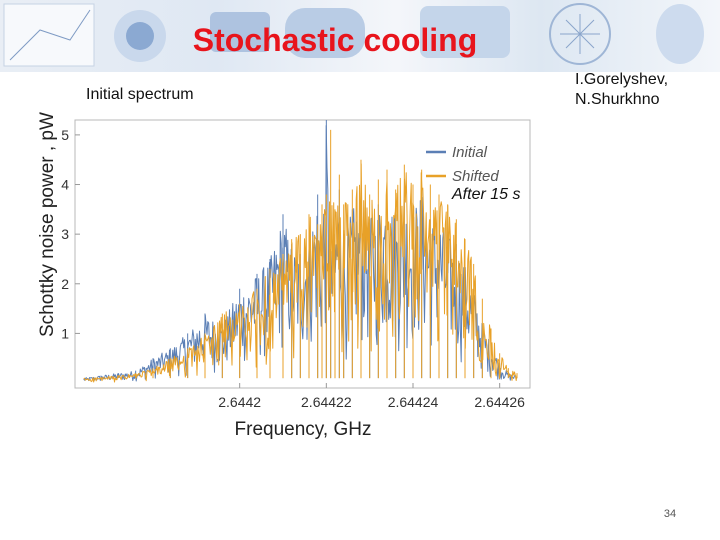  Describe the element at coordinates (65, 234) in the screenshot. I see `y-tick-label-2: 3` at that location.